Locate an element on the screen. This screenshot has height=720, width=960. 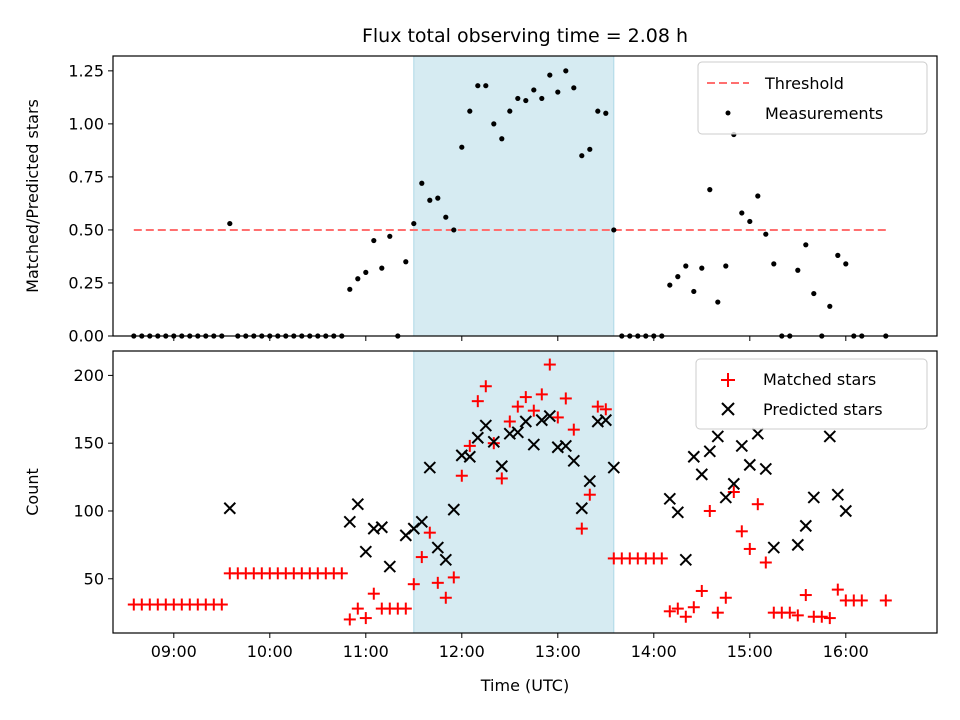
y-tick: 100 is located at coordinates (93, 510).